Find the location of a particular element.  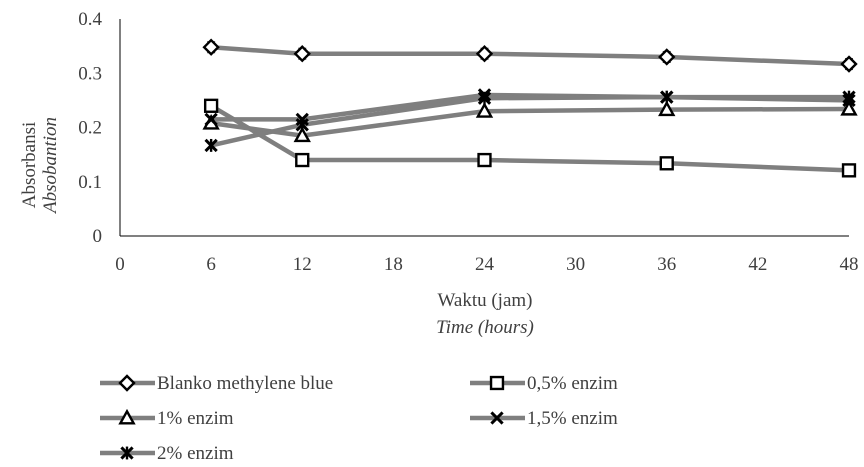

x-tick-label: 42 is located at coordinates (757, 264).